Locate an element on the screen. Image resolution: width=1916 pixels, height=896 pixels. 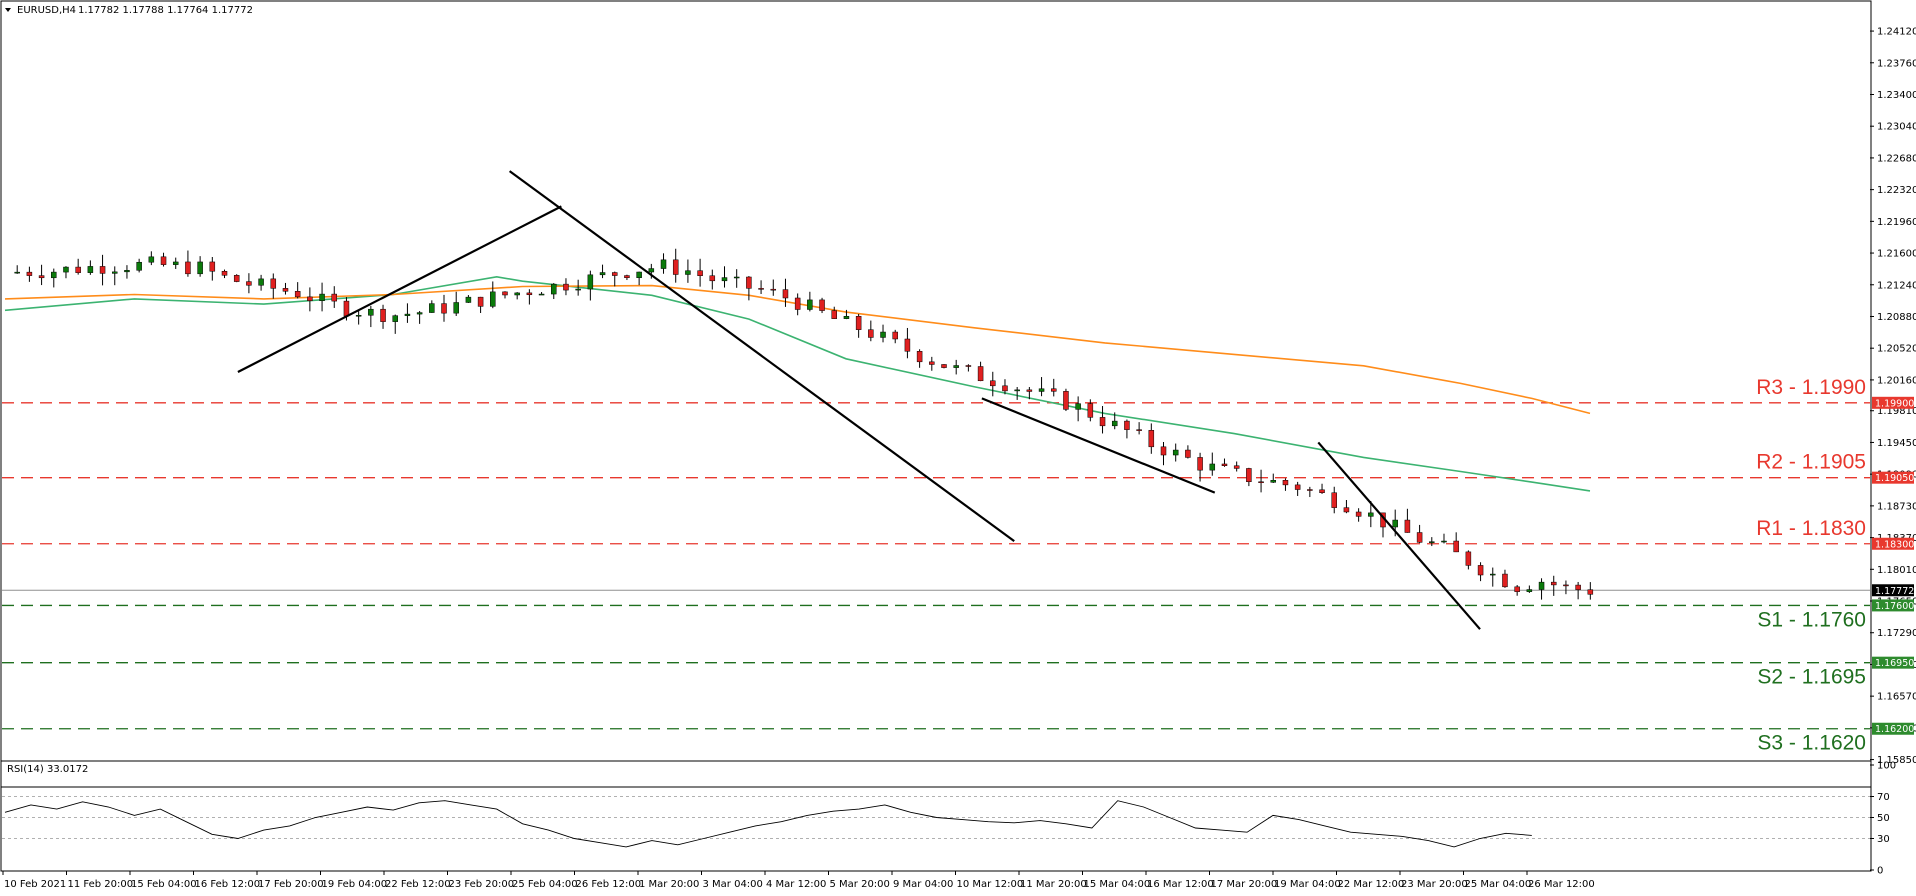
level-price-tag-label: 1.18300 is located at coordinates (1894, 544).